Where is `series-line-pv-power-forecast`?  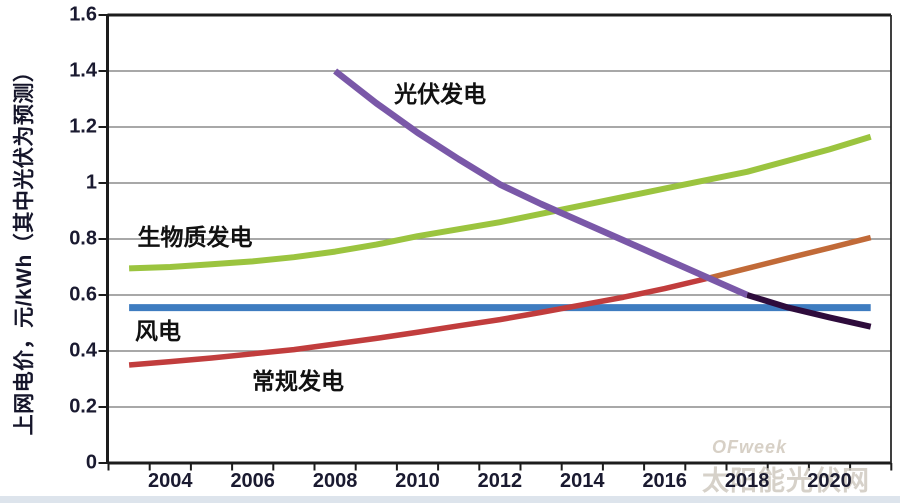
series-line-pv-power-forecast is located at coordinates (809, 311).